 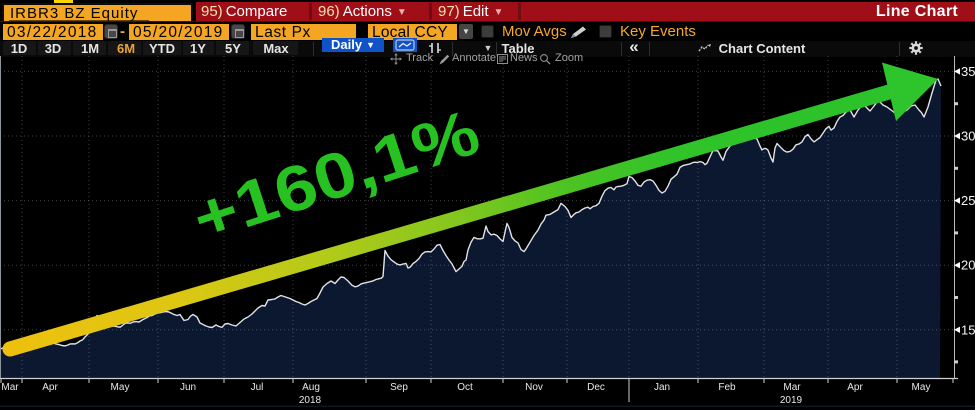 What do you see at coordinates (534, 387) in the screenshot?
I see `svg-text: Nov` at bounding box center [534, 387].